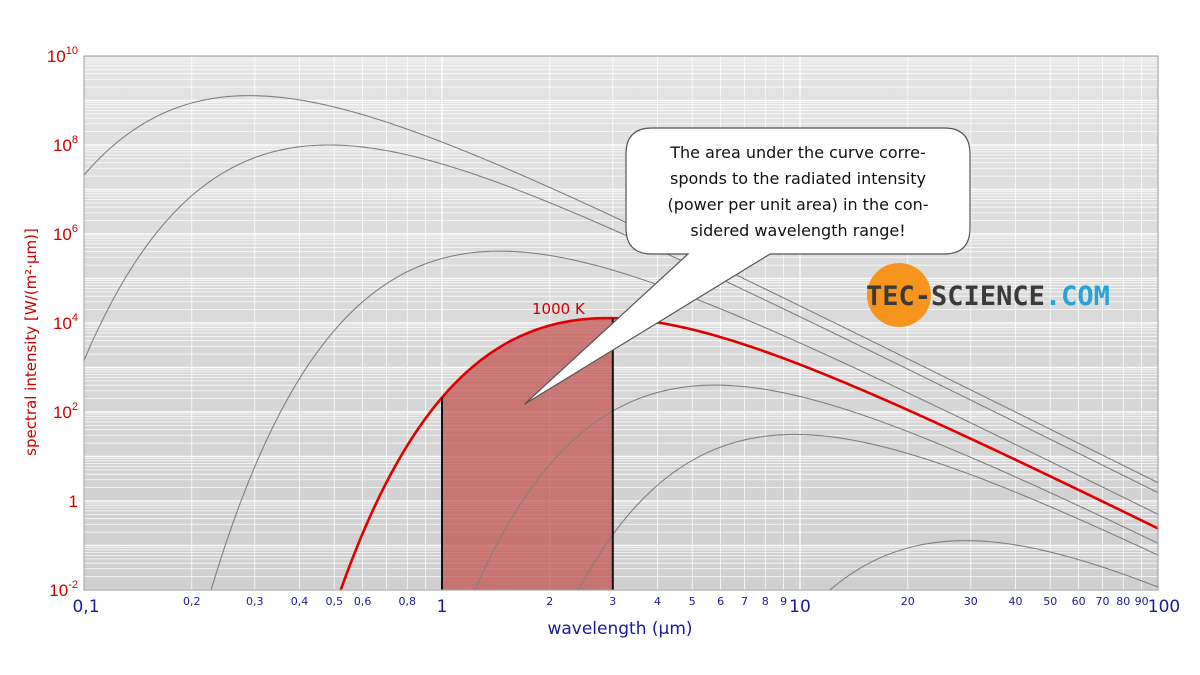  Describe the element at coordinates (899, 295) in the screenshot. I see `logo-circle` at that location.